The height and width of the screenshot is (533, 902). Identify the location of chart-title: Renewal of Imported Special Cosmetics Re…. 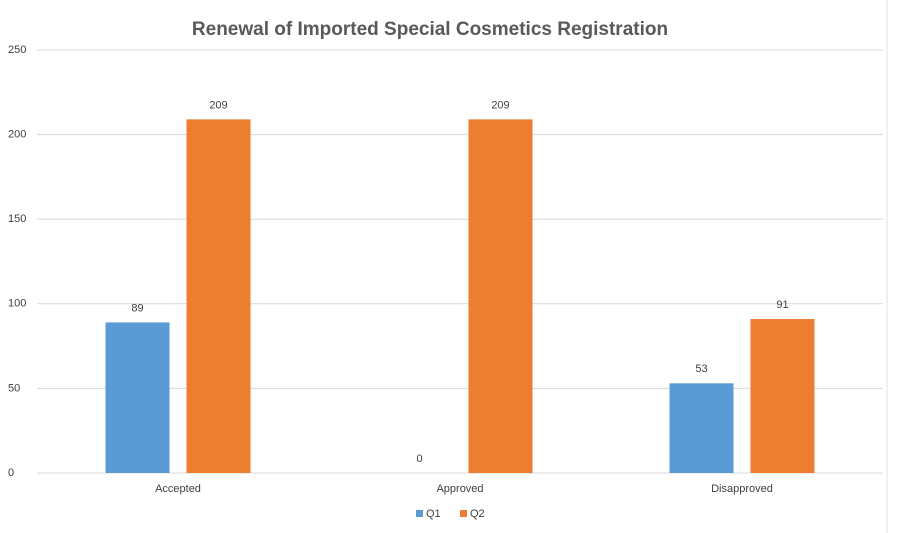
(430, 29).